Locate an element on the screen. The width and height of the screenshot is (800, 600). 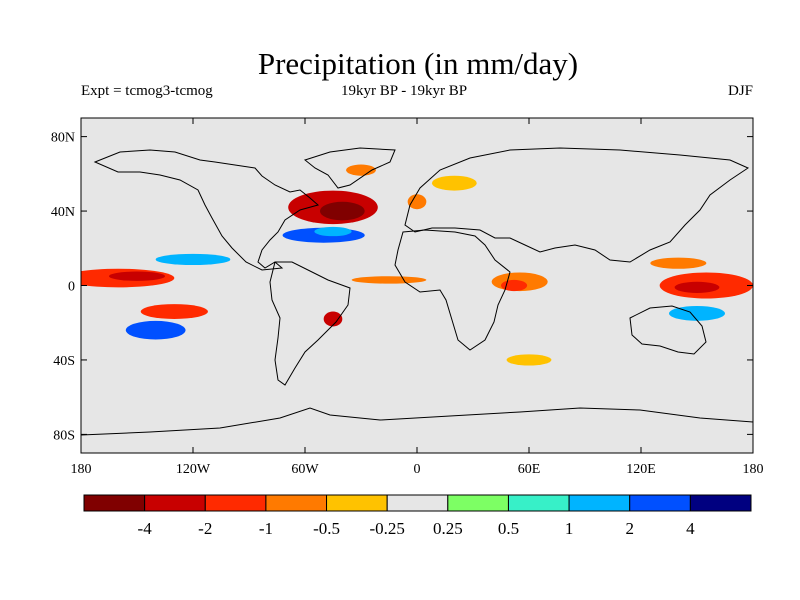
coastline-greenland is located at coordinates (349, 168).